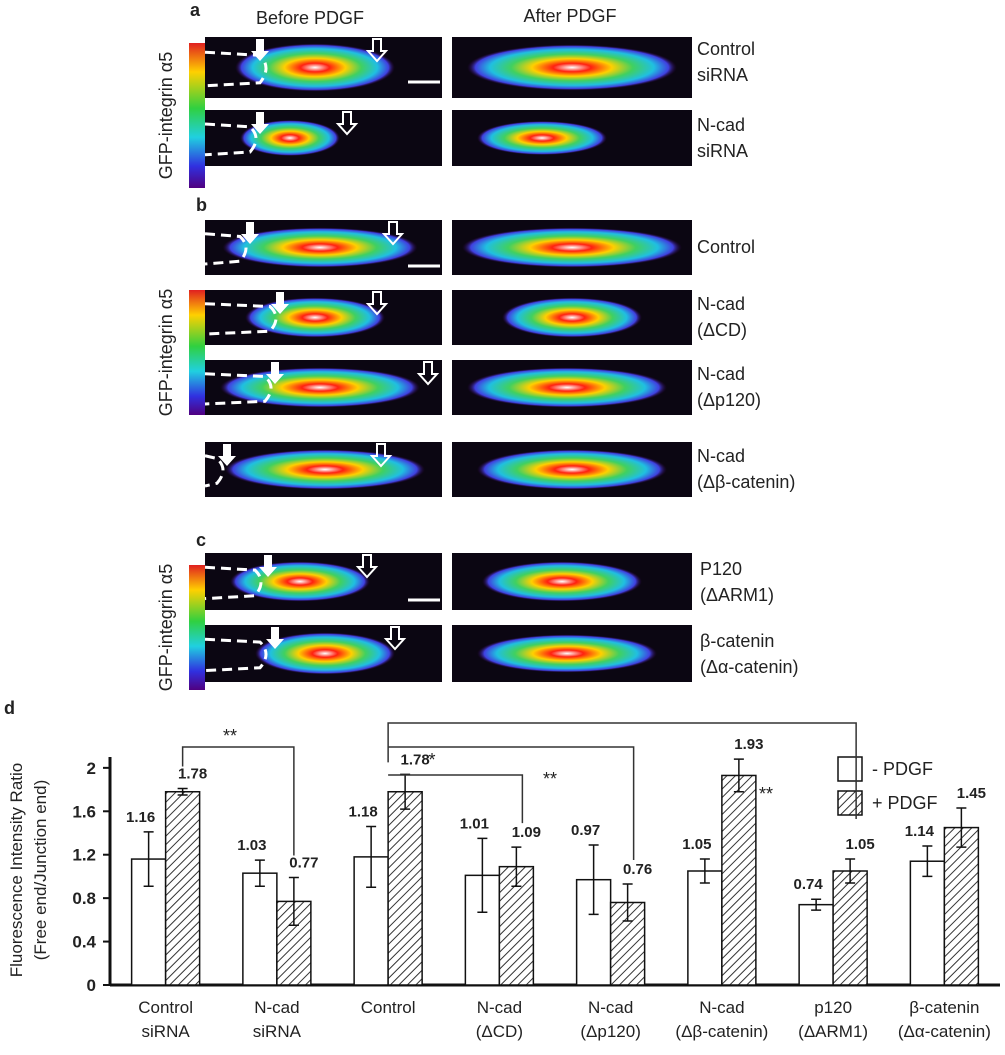  What do you see at coordinates (748, 744) in the screenshot?
I see `value-label: 1.93` at bounding box center [748, 744].